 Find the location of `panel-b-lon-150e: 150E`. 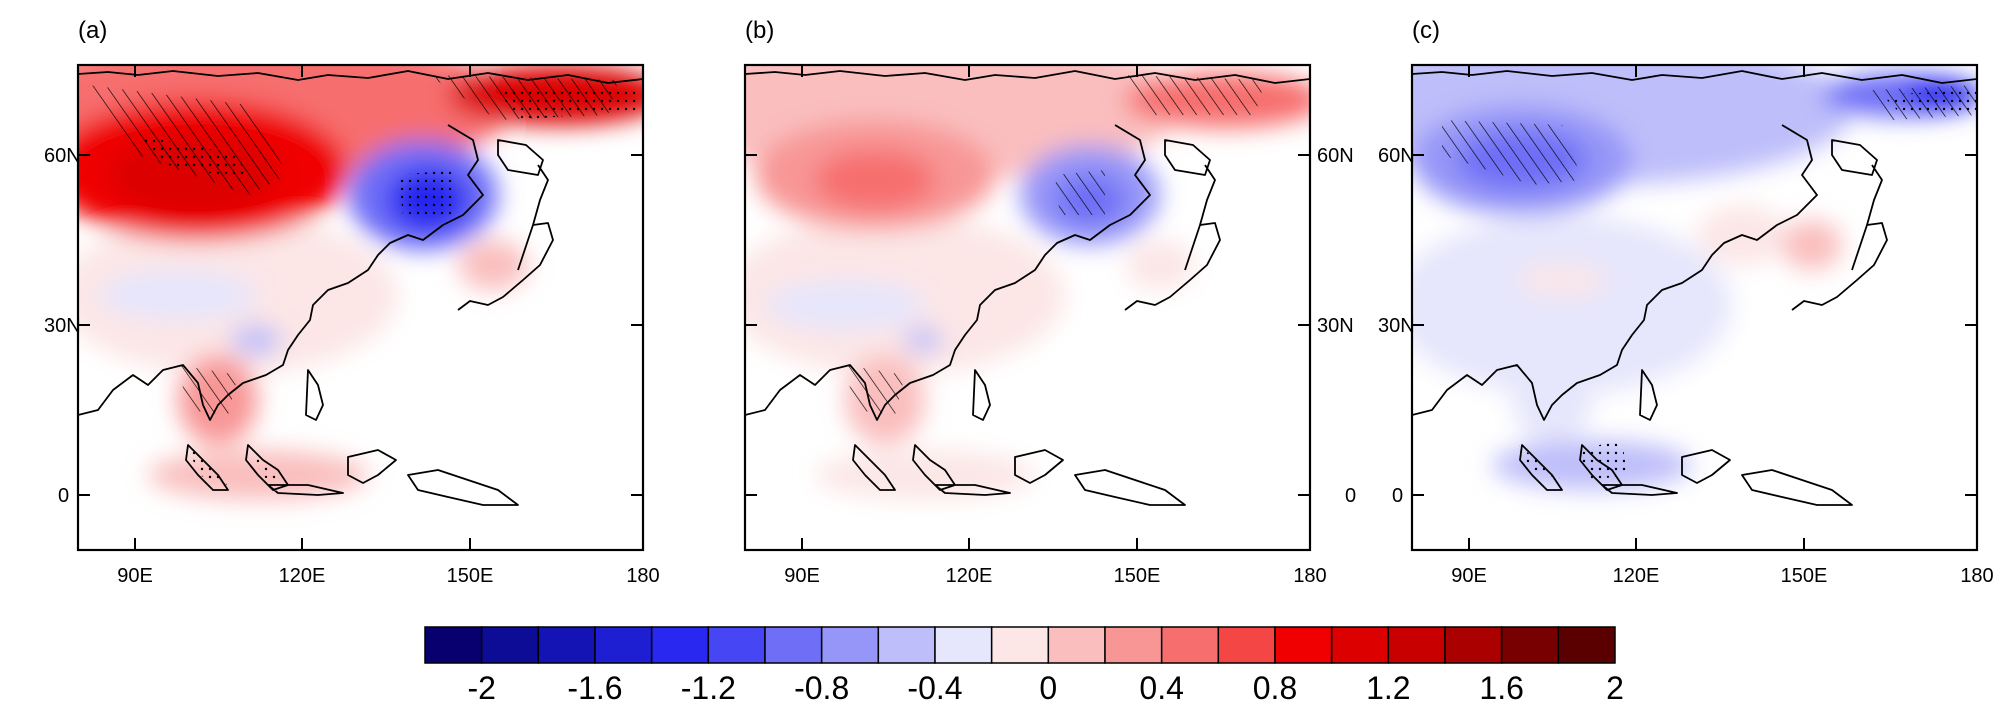

panel-b-lon-150e: 150E is located at coordinates (1137, 576).